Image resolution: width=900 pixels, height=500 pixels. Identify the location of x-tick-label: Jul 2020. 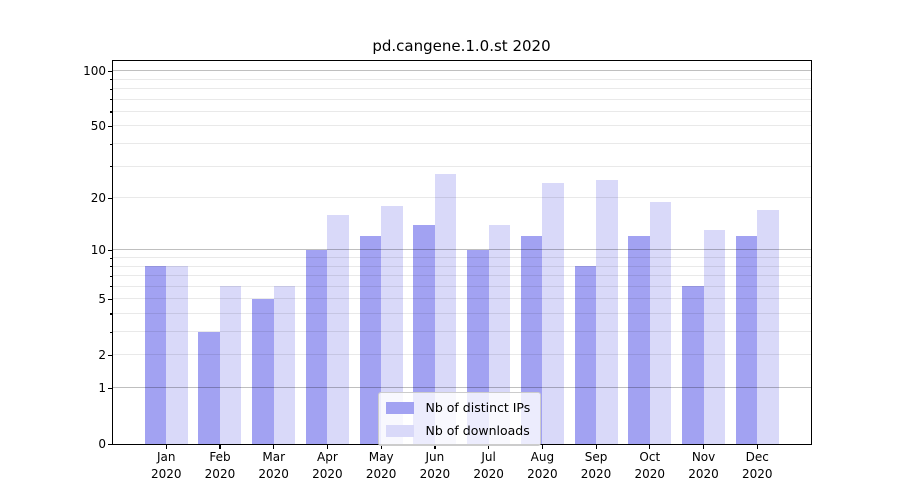
(488, 465).